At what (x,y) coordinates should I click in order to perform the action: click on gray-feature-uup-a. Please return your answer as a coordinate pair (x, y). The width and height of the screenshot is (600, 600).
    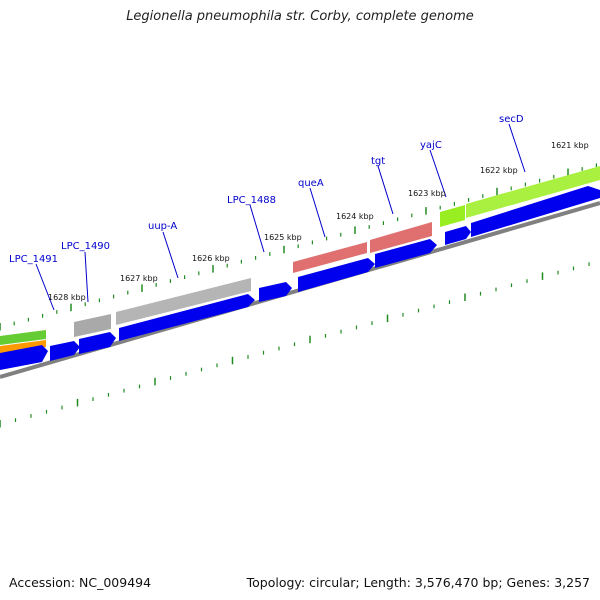
    Looking at the image, I should click on (183, 301).